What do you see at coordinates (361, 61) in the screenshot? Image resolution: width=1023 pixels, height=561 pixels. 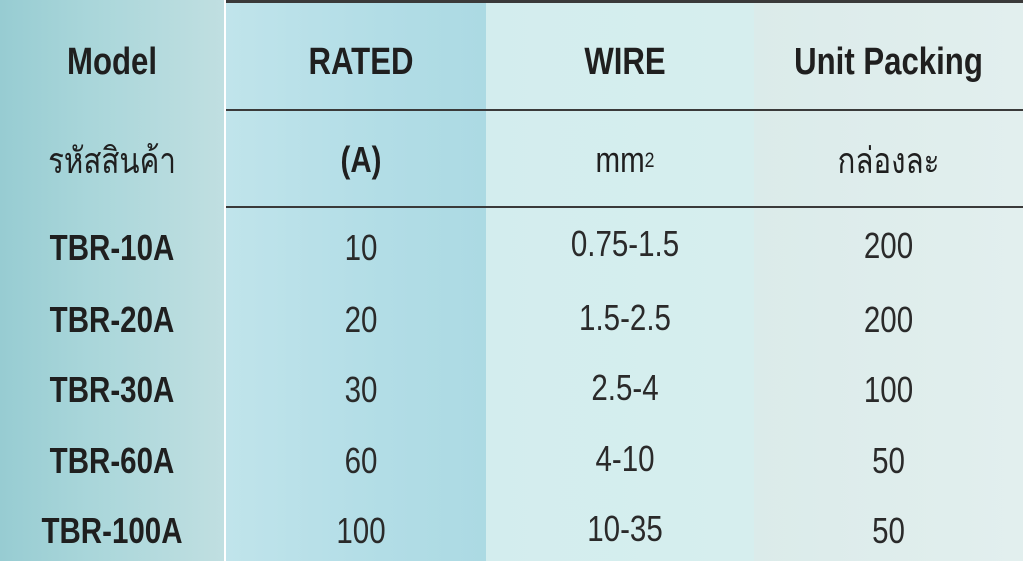 I see `header-rated: RATED` at bounding box center [361, 61].